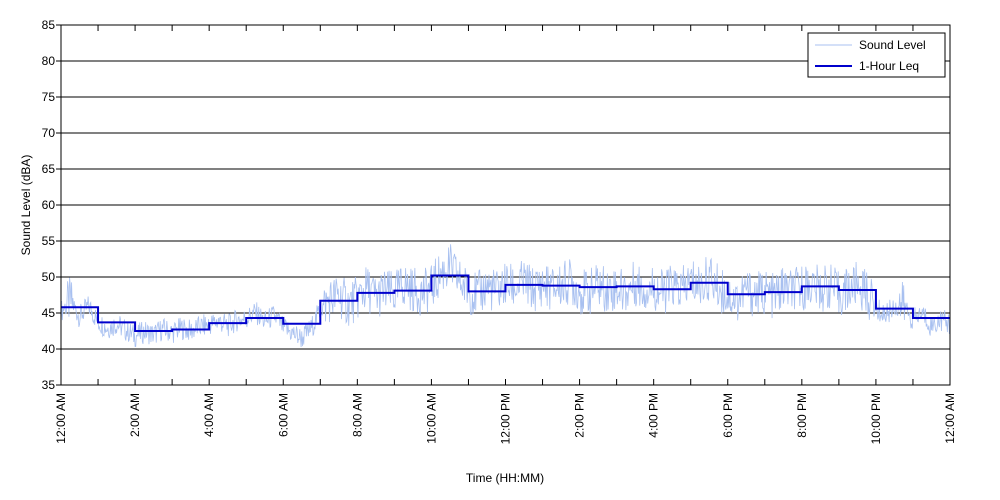  What do you see at coordinates (49, 61) in the screenshot?
I see `y-tick-label: 80` at bounding box center [49, 61].